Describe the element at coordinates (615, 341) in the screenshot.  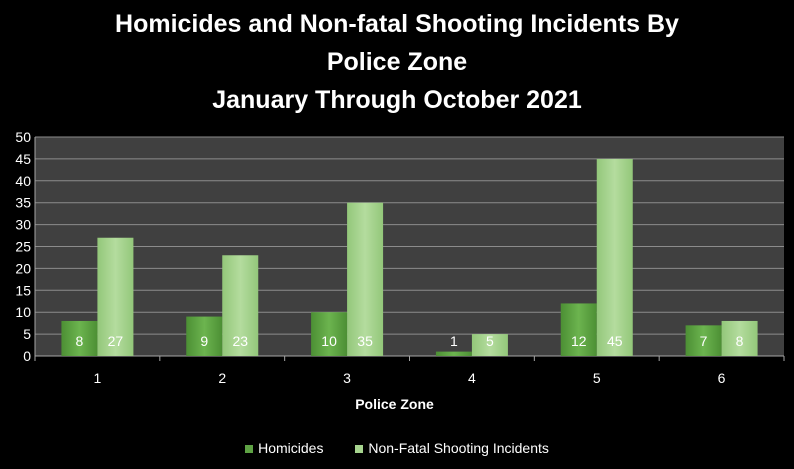
I see `data-label: 45` at that location.